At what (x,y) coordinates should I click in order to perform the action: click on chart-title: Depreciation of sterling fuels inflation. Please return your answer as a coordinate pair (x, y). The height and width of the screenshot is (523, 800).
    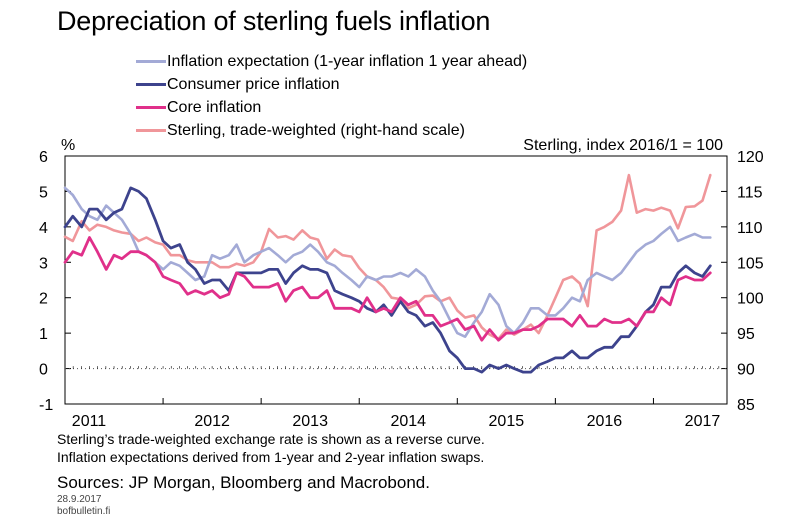
    Looking at the image, I should click on (274, 21).